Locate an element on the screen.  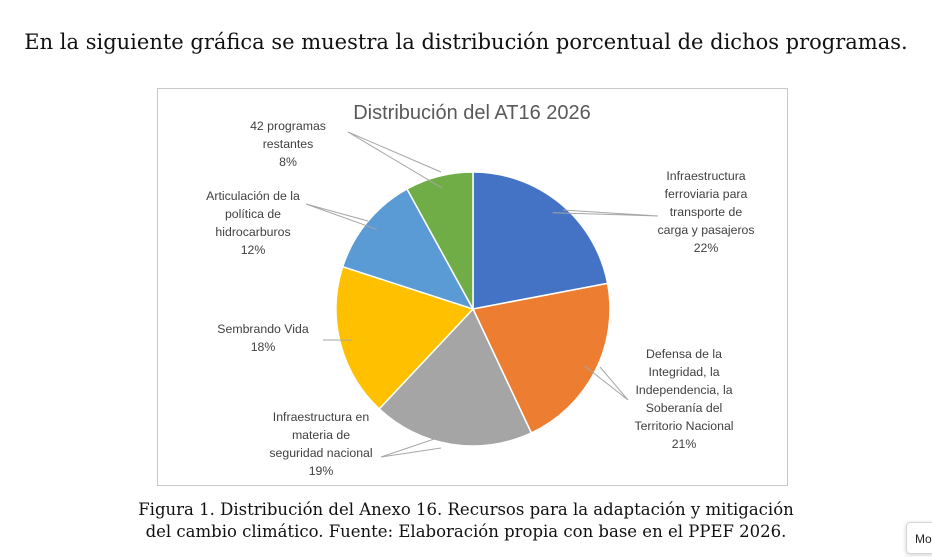
pie-slice-hidrocarburos is located at coordinates (408, 249).